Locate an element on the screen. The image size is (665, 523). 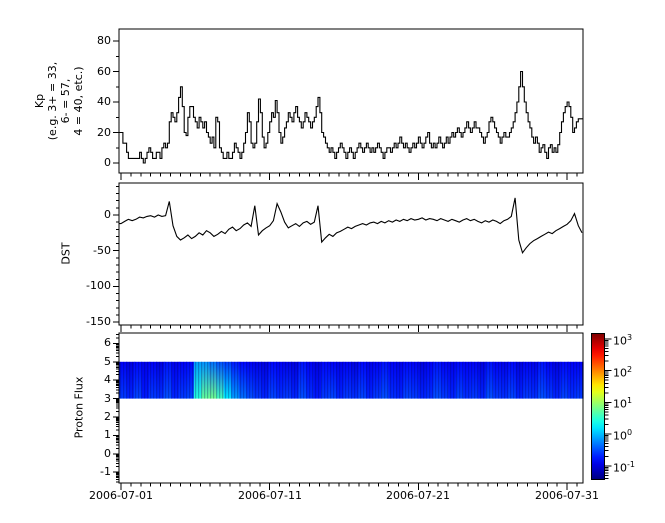
y-tick-label: 3 is located at coordinates (107, 398).